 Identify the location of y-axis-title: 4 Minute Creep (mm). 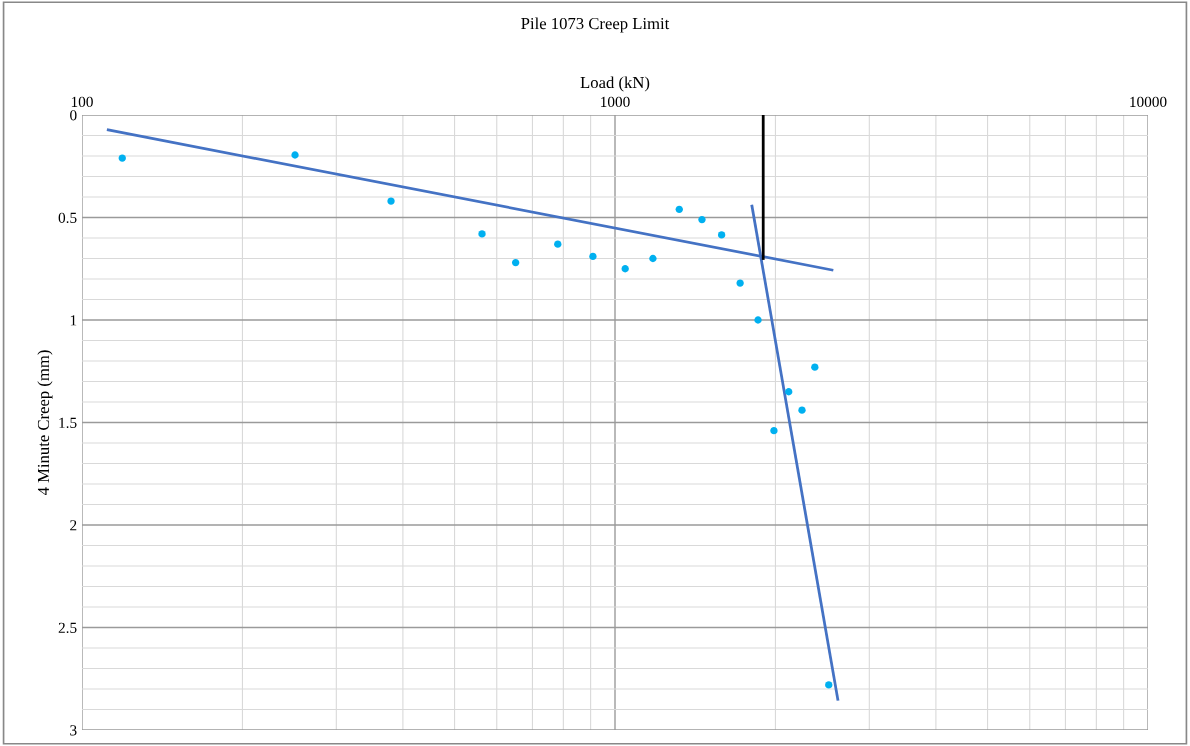
(45, 423).